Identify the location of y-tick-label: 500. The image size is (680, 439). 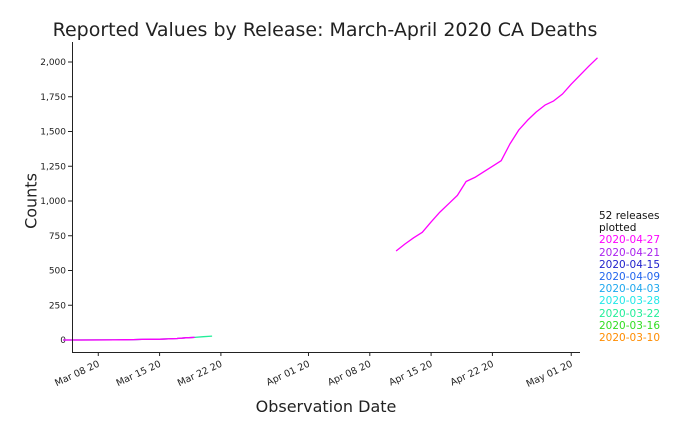
(57, 272).